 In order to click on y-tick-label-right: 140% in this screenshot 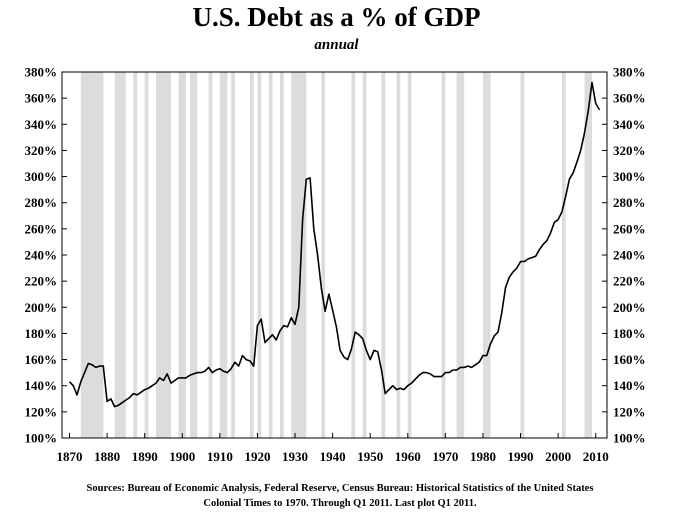, I will do `click(629, 385)`.